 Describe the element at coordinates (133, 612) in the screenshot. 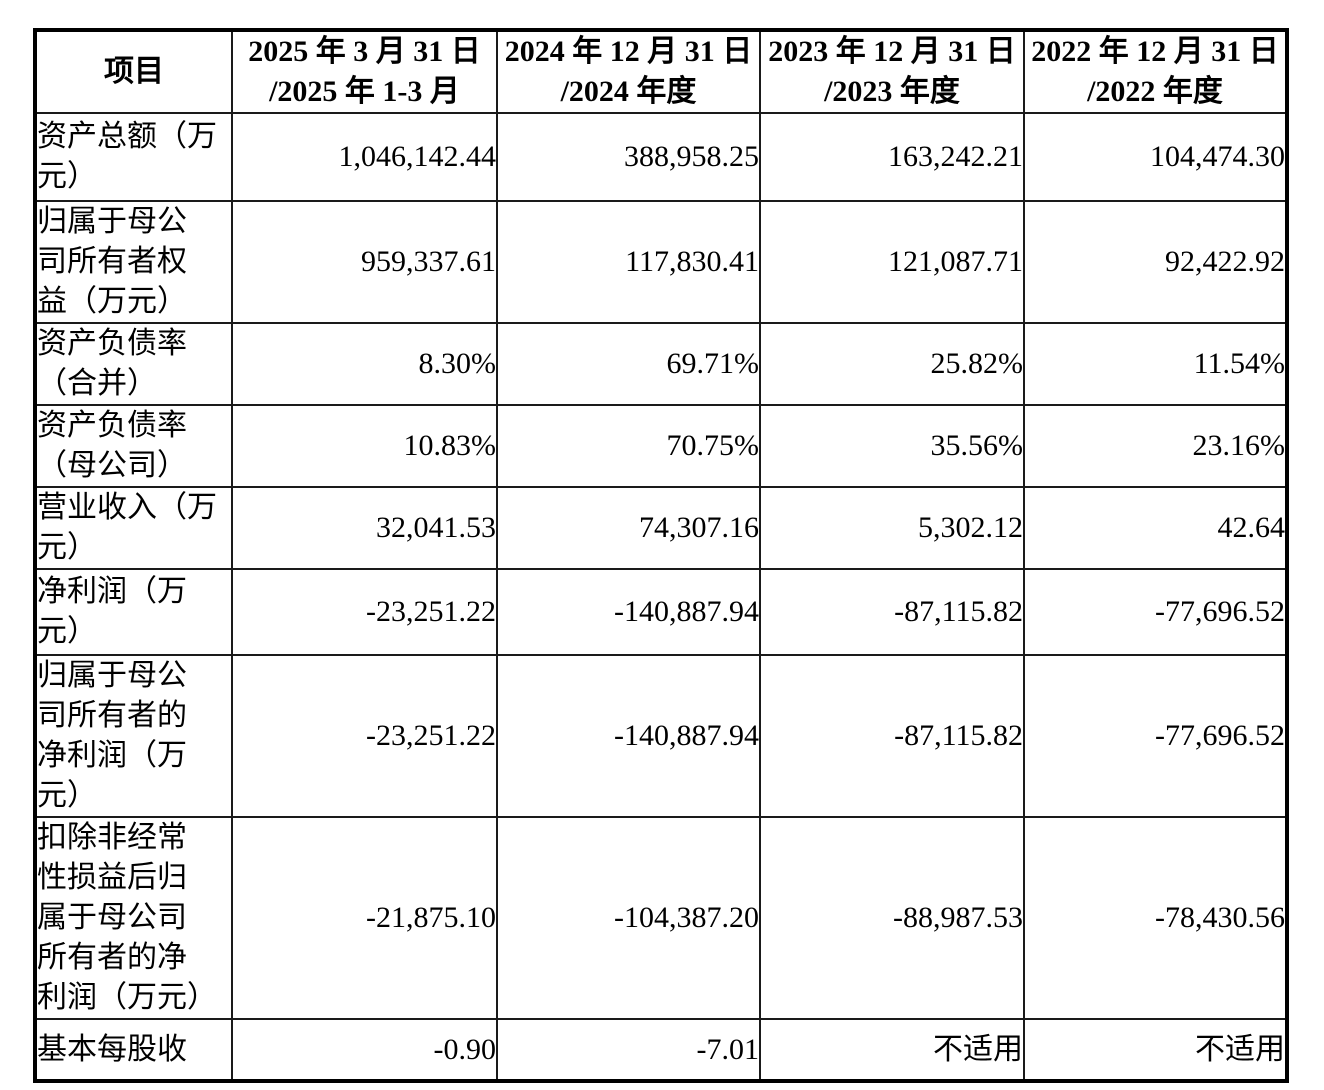

I see `row-label: 净利润（万 元）` at that location.